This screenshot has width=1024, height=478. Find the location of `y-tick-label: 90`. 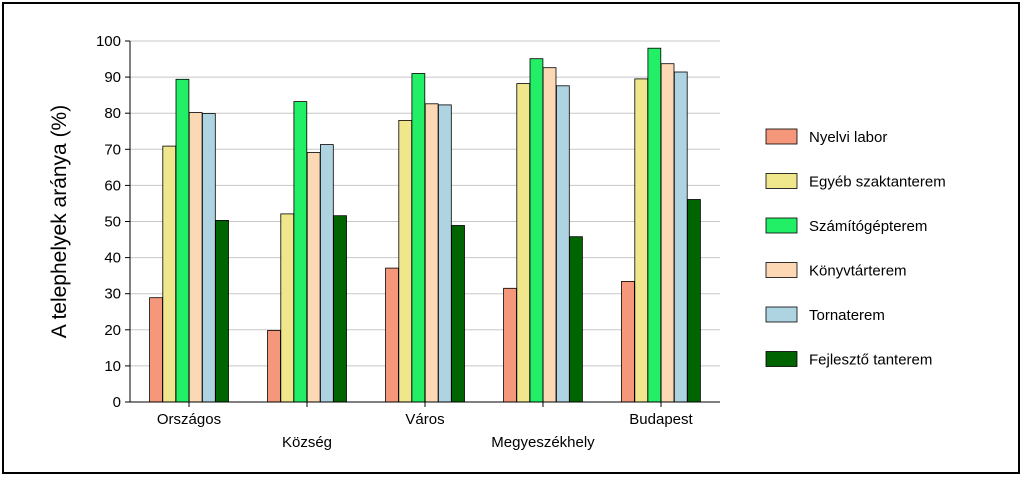

y-tick-label: 90 is located at coordinates (112, 77).